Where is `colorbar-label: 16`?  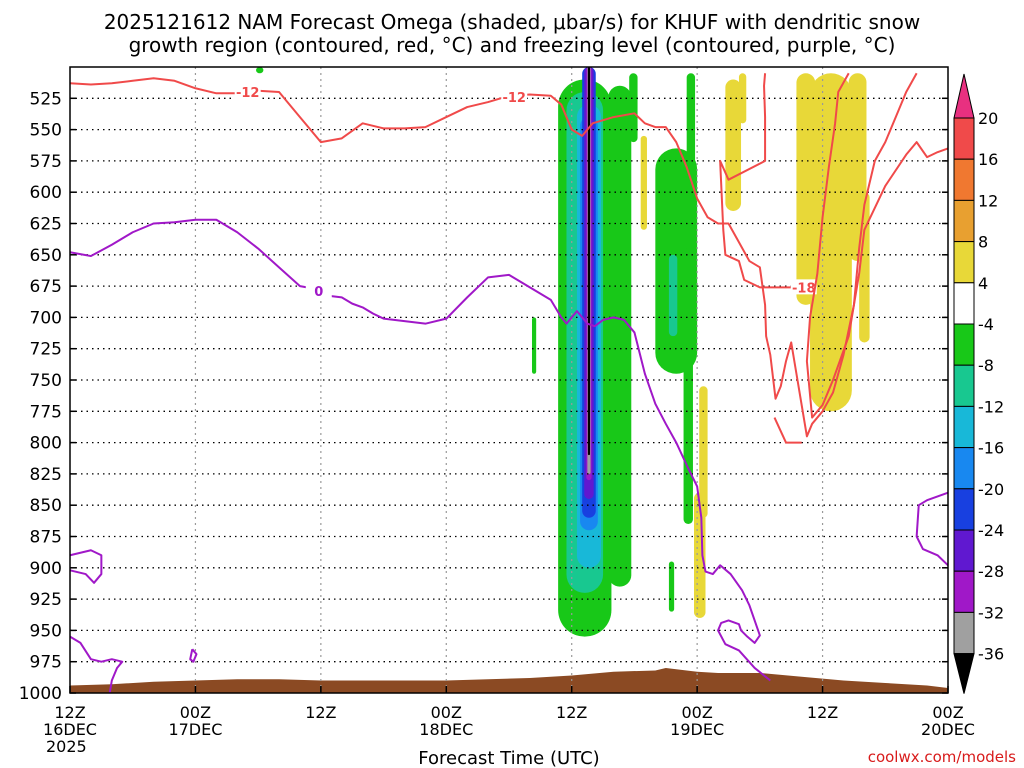
colorbar-label: 16 is located at coordinates (988, 159).